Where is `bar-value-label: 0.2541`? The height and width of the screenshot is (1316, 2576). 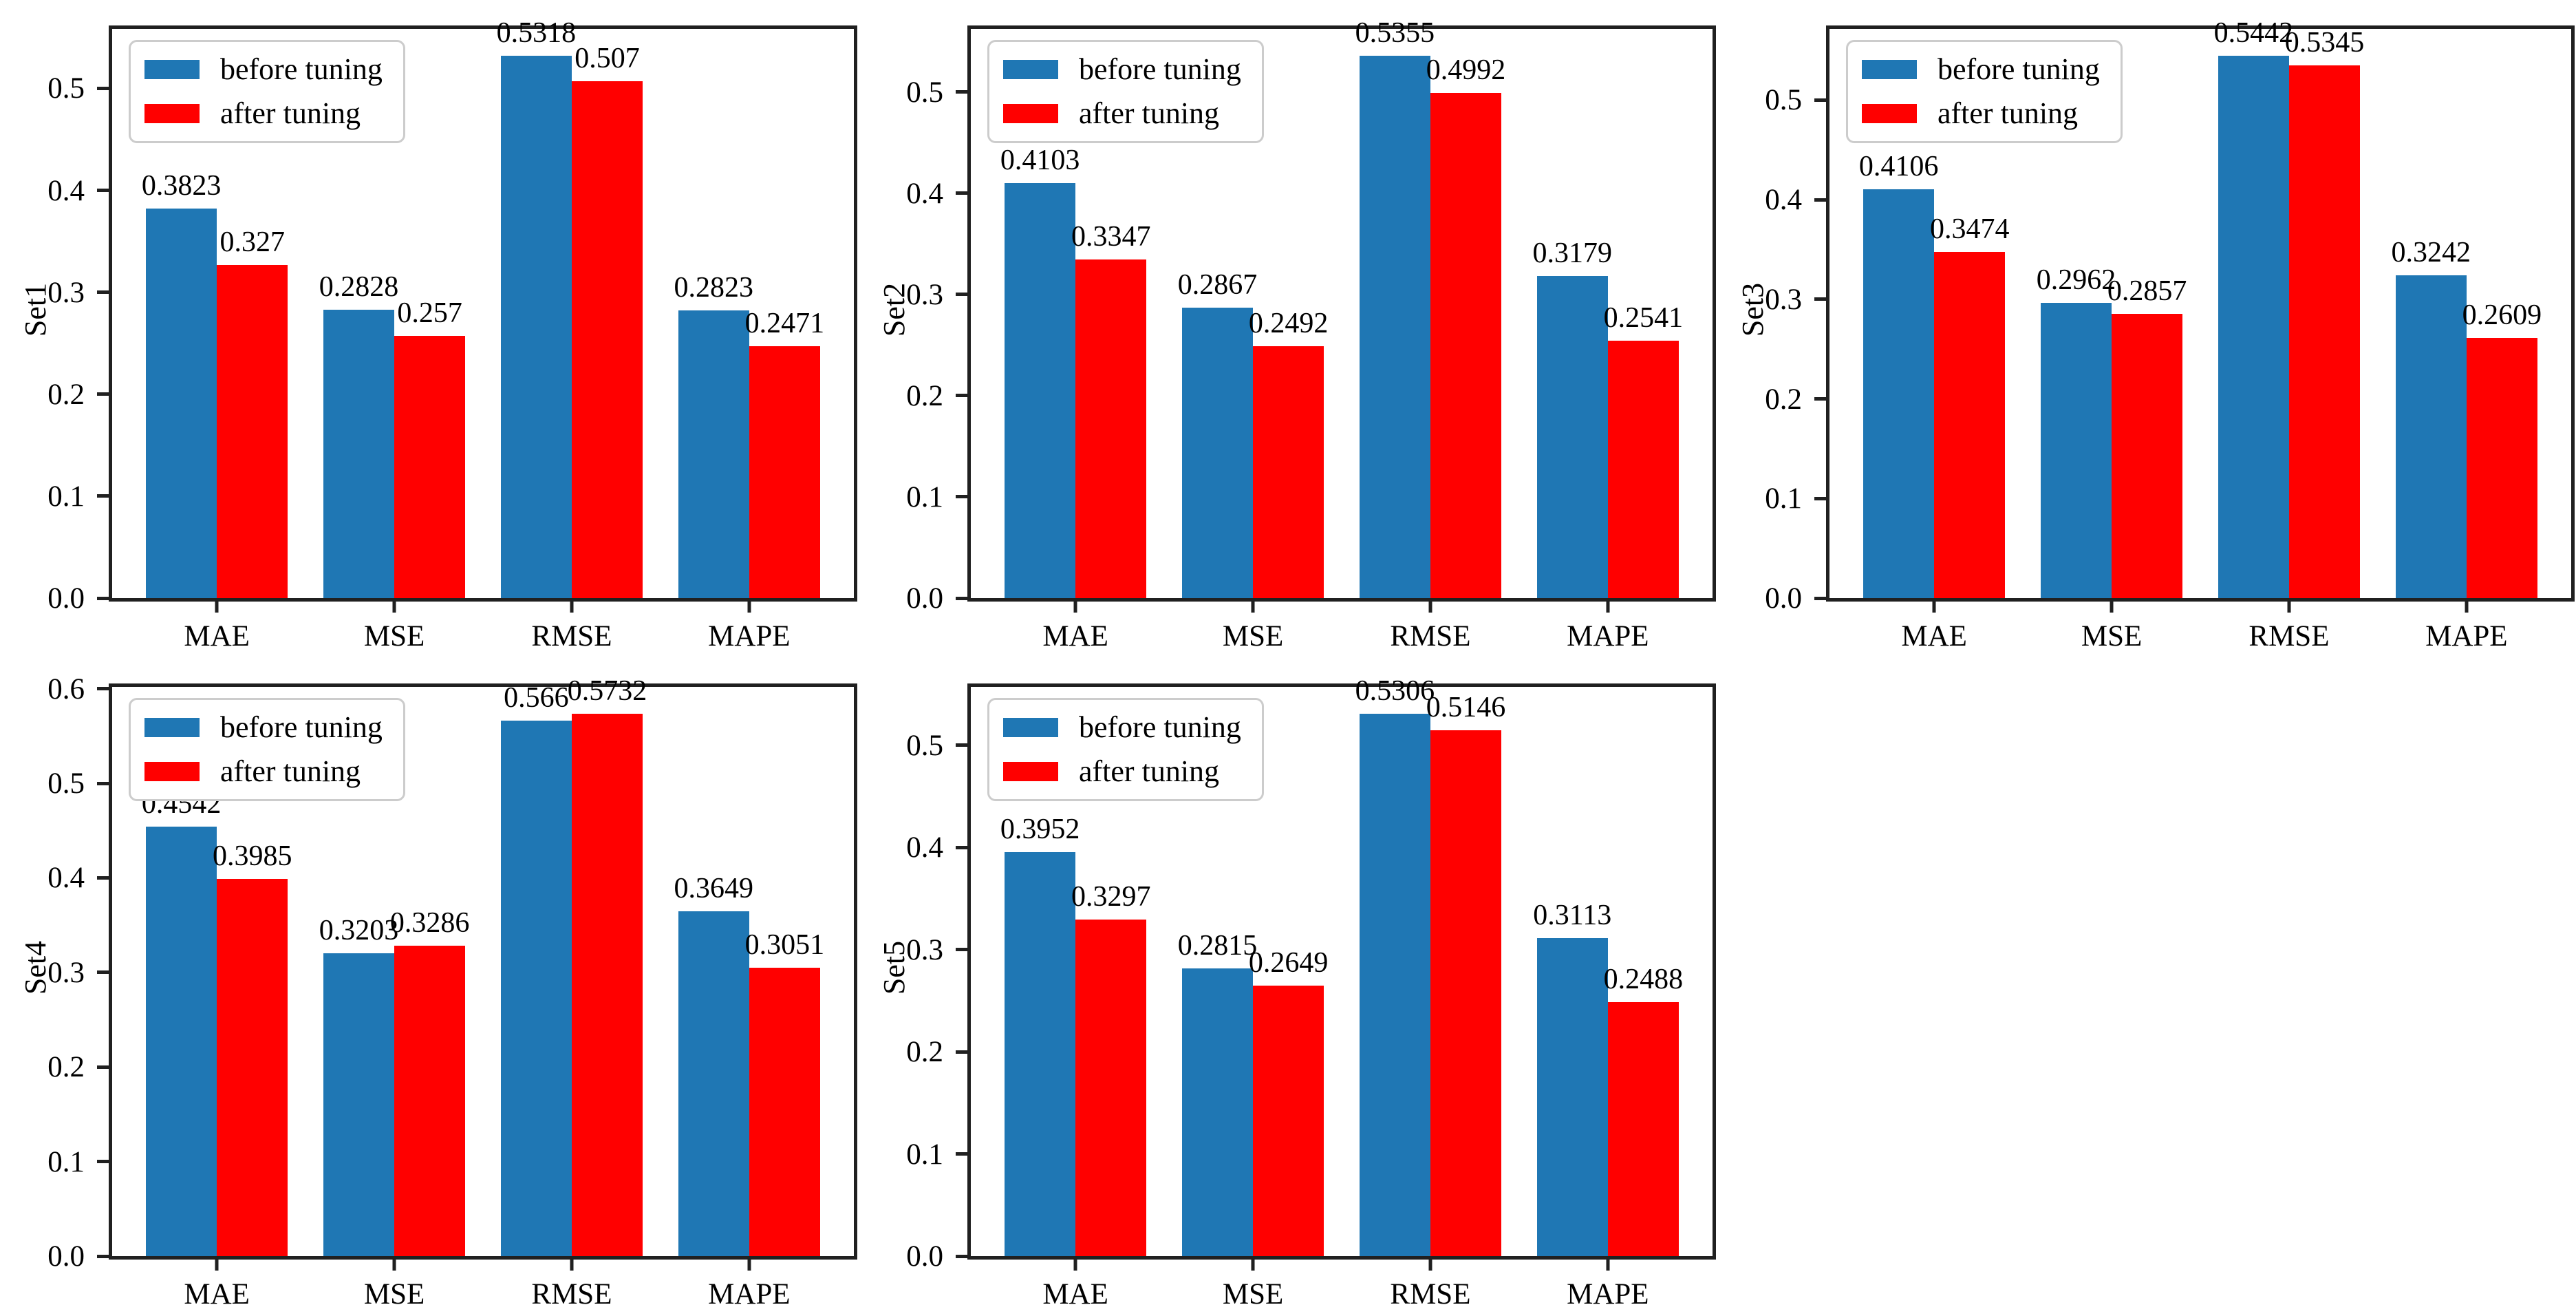
bar-value-label: 0.2541 is located at coordinates (1644, 318).